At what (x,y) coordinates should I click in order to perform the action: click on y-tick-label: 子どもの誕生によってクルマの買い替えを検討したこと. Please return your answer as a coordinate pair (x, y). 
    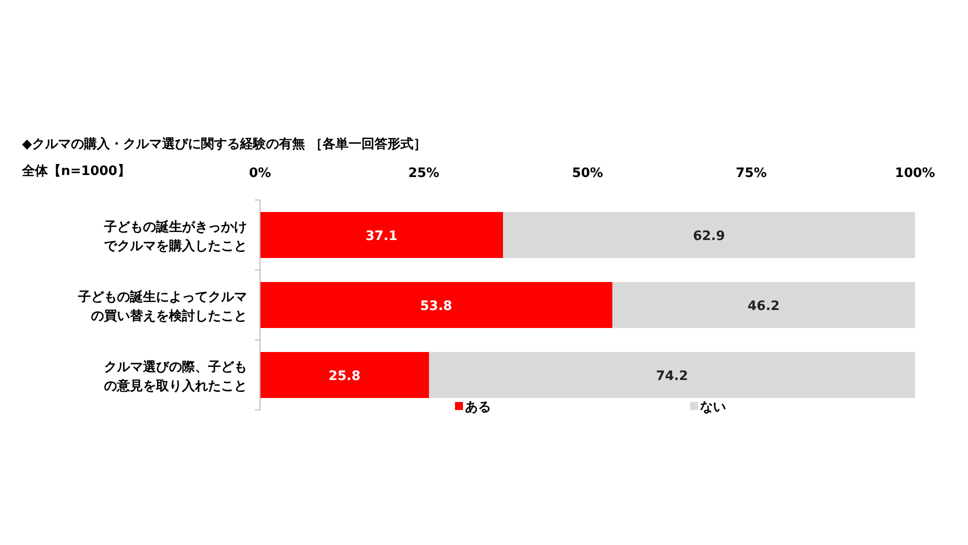
    Looking at the image, I should click on (162, 306).